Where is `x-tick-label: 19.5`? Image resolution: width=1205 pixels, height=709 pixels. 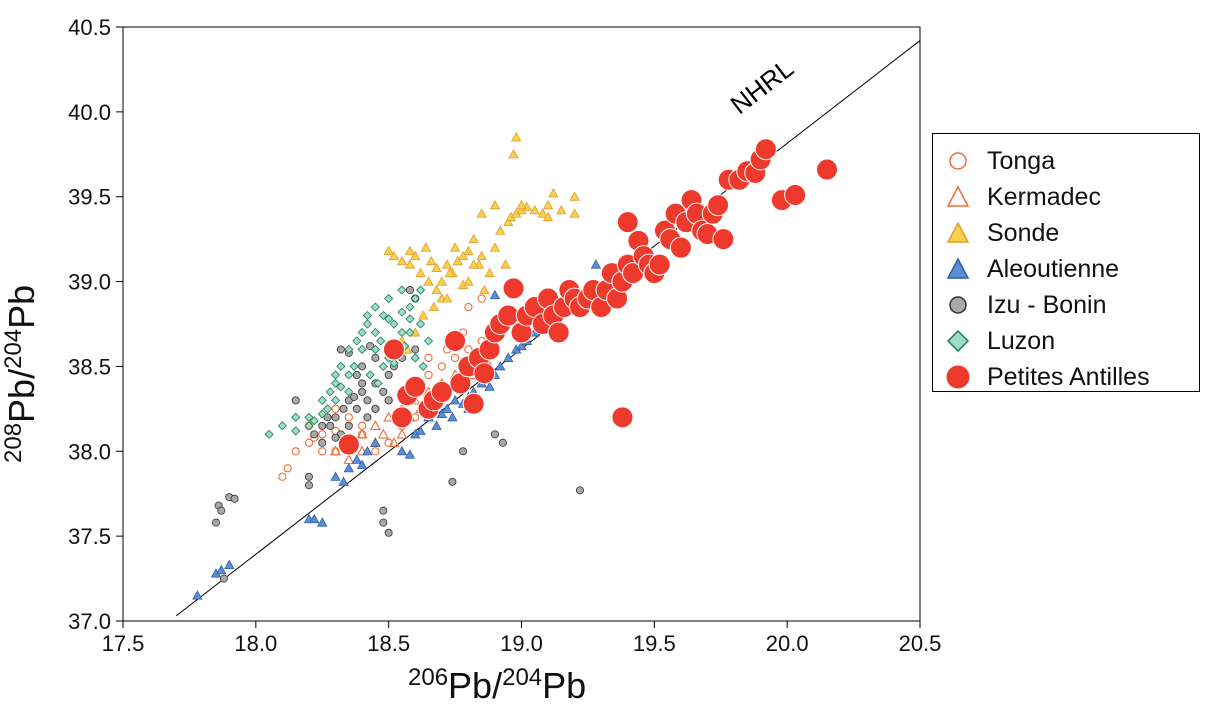
x-tick-label: 19.5 is located at coordinates (654, 643).